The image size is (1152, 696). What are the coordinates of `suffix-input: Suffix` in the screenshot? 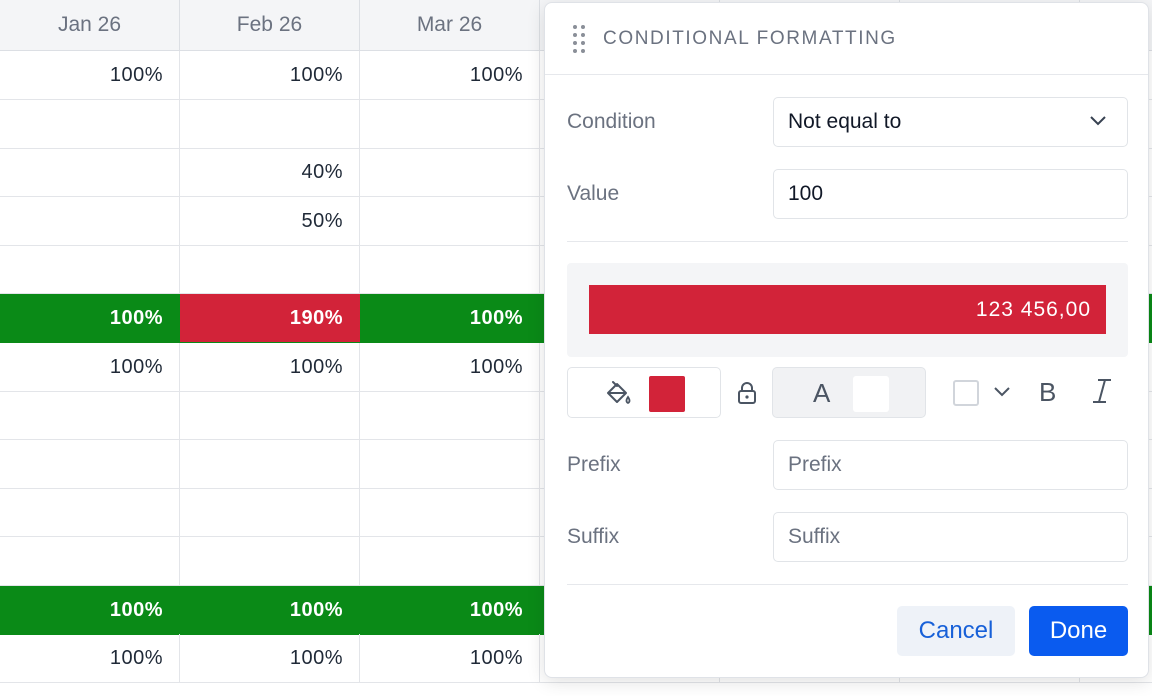 It's located at (950, 537).